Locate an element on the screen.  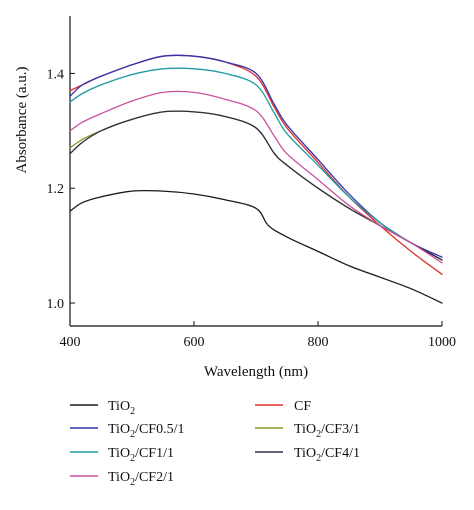
x-tick-label: 1000 is located at coordinates (442, 342).